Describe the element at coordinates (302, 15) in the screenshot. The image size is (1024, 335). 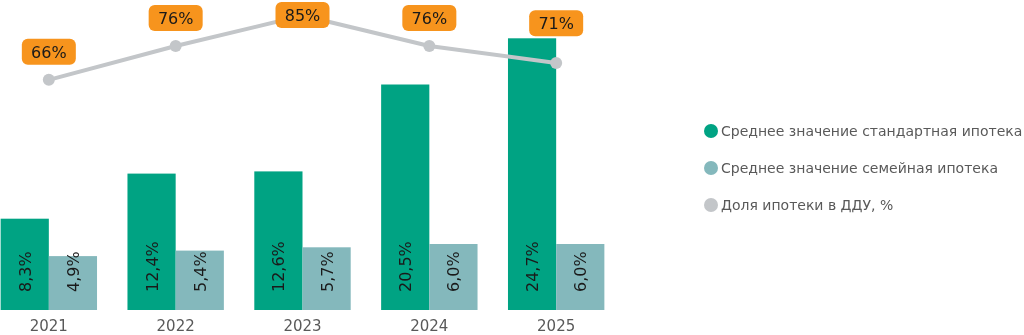
I see `data-label: 85%` at that location.